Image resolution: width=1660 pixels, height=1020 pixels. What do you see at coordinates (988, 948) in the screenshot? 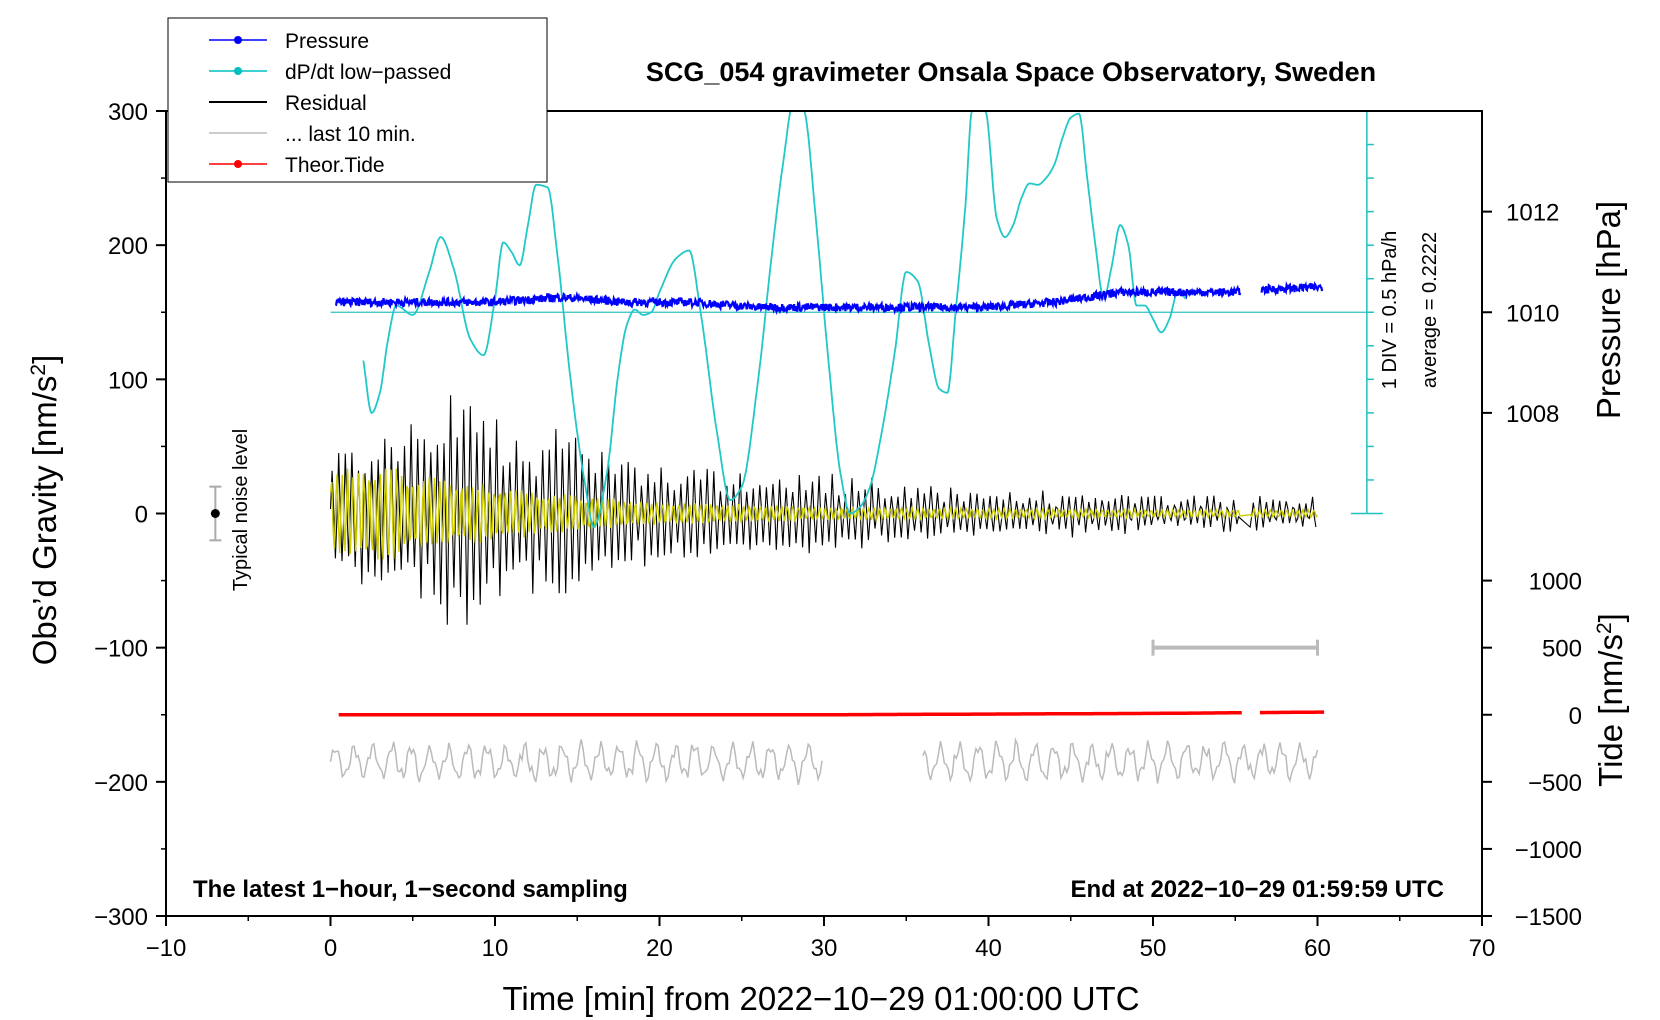
I see `x-tick-label: 40` at bounding box center [988, 948].